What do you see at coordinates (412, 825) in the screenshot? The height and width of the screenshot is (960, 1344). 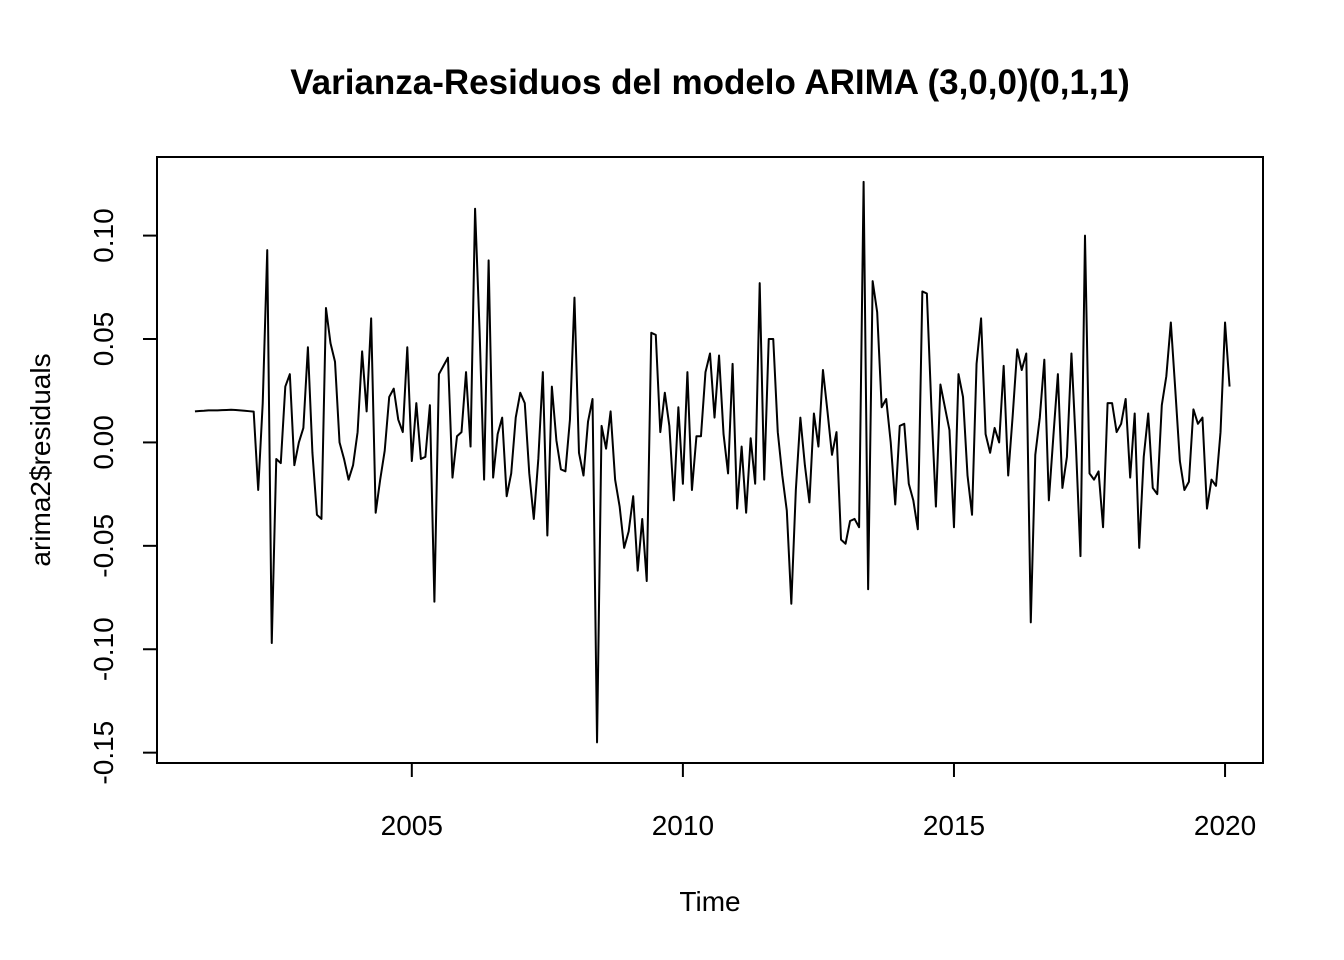 I see `x-tick-label: 2005` at bounding box center [412, 825].